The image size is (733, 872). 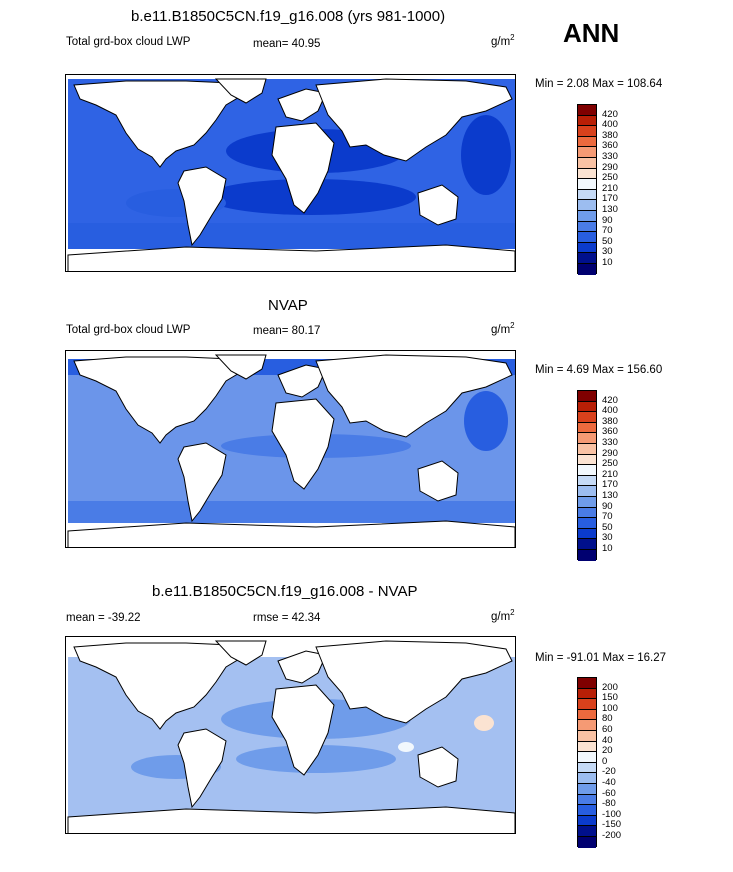 I want to click on panel-2-title: NVAP, so click(x=288, y=305).